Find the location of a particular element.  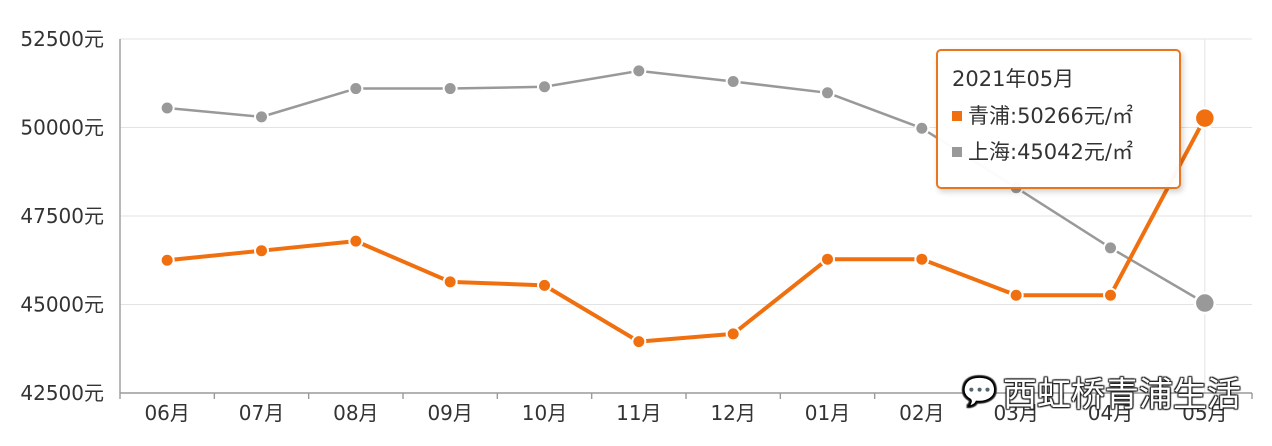

x-tick-label: 01月 is located at coordinates (827, 413).